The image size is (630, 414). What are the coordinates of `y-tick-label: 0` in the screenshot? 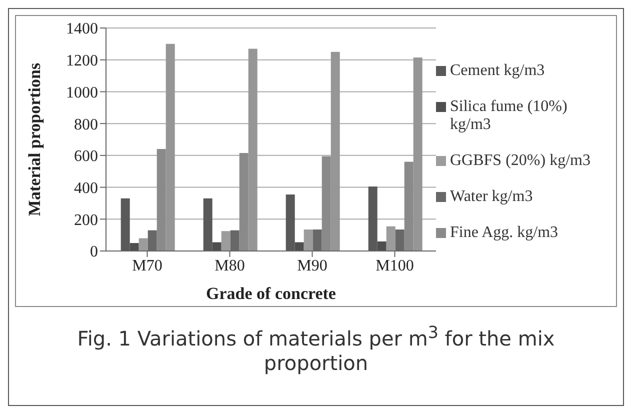 It's located at (94, 252).